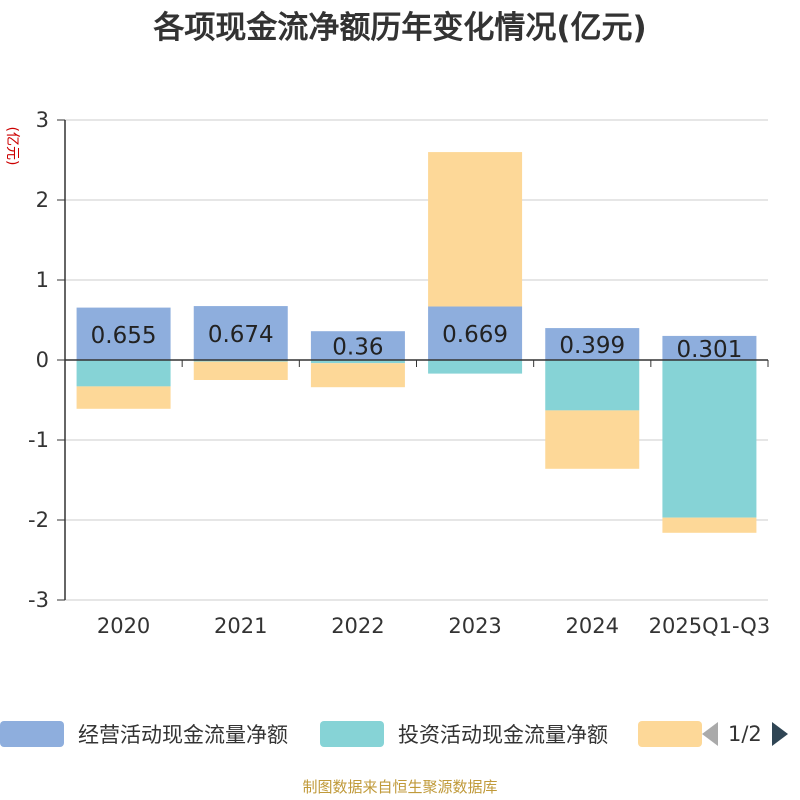 Image resolution: width=800 pixels, height=800 pixels. I want to click on y-tick-label: -1, so click(38, 440).